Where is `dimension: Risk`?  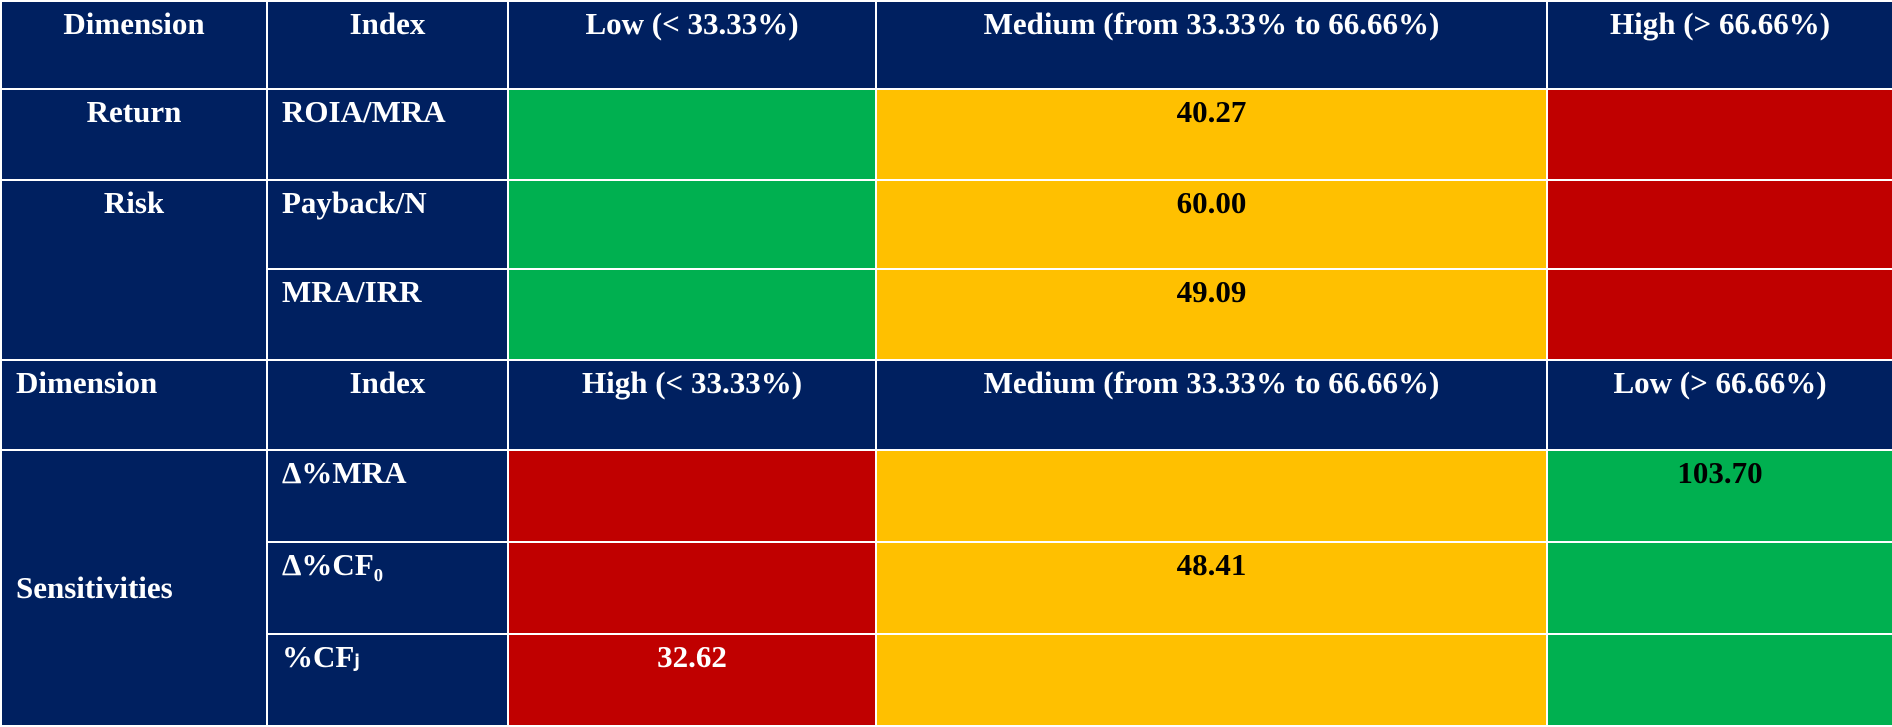
dimension: Risk is located at coordinates (134, 270).